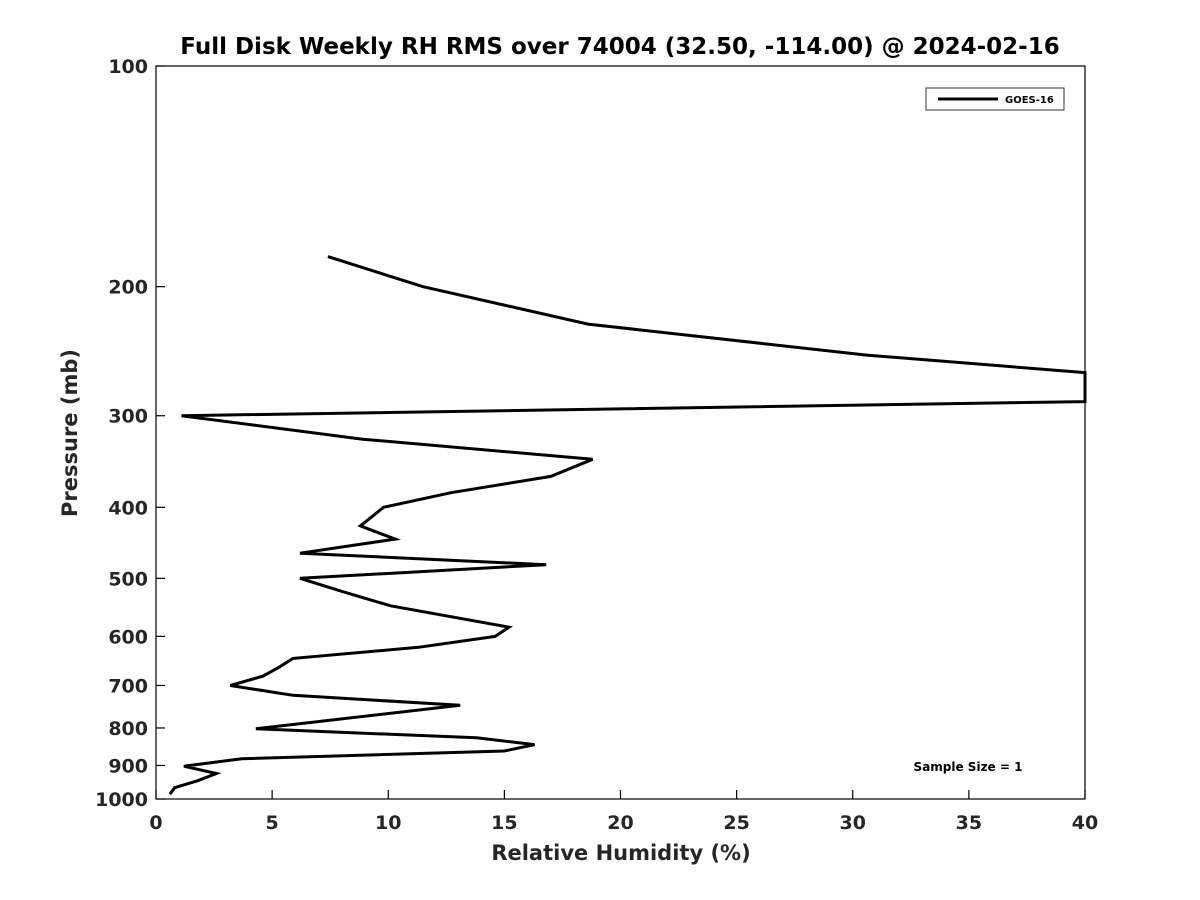  What do you see at coordinates (995, 99) in the screenshot?
I see `legend: GOES-16` at bounding box center [995, 99].